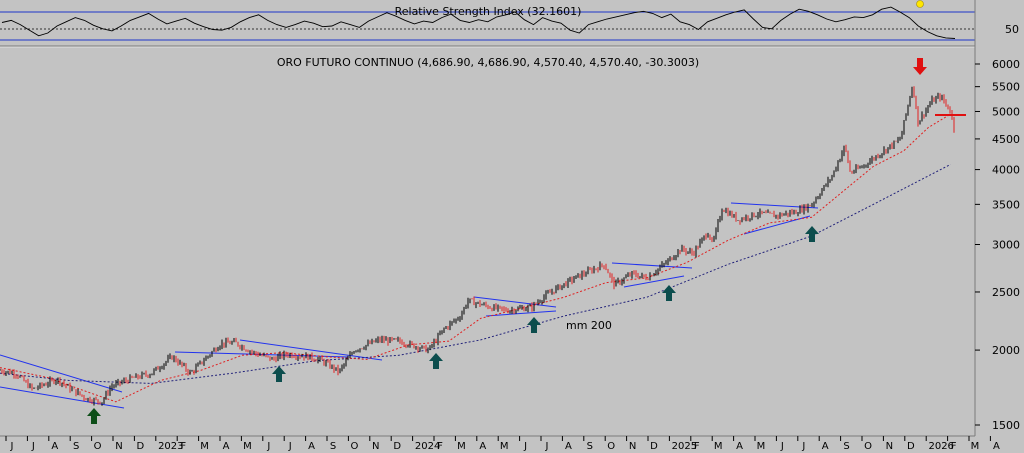  I want to click on y-axis: 1500 2000 2500 3000 3500 4000 4500 5000 5500 6000, so click(997, 245).